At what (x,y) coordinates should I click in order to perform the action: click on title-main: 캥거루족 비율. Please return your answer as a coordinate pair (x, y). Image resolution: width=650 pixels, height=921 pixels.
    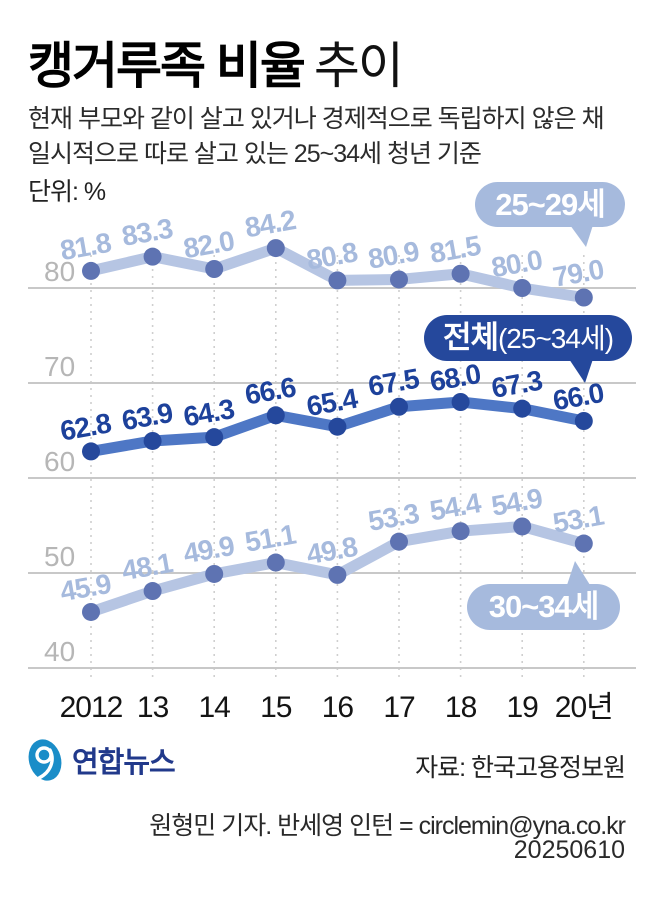
    Looking at the image, I should click on (167, 66).